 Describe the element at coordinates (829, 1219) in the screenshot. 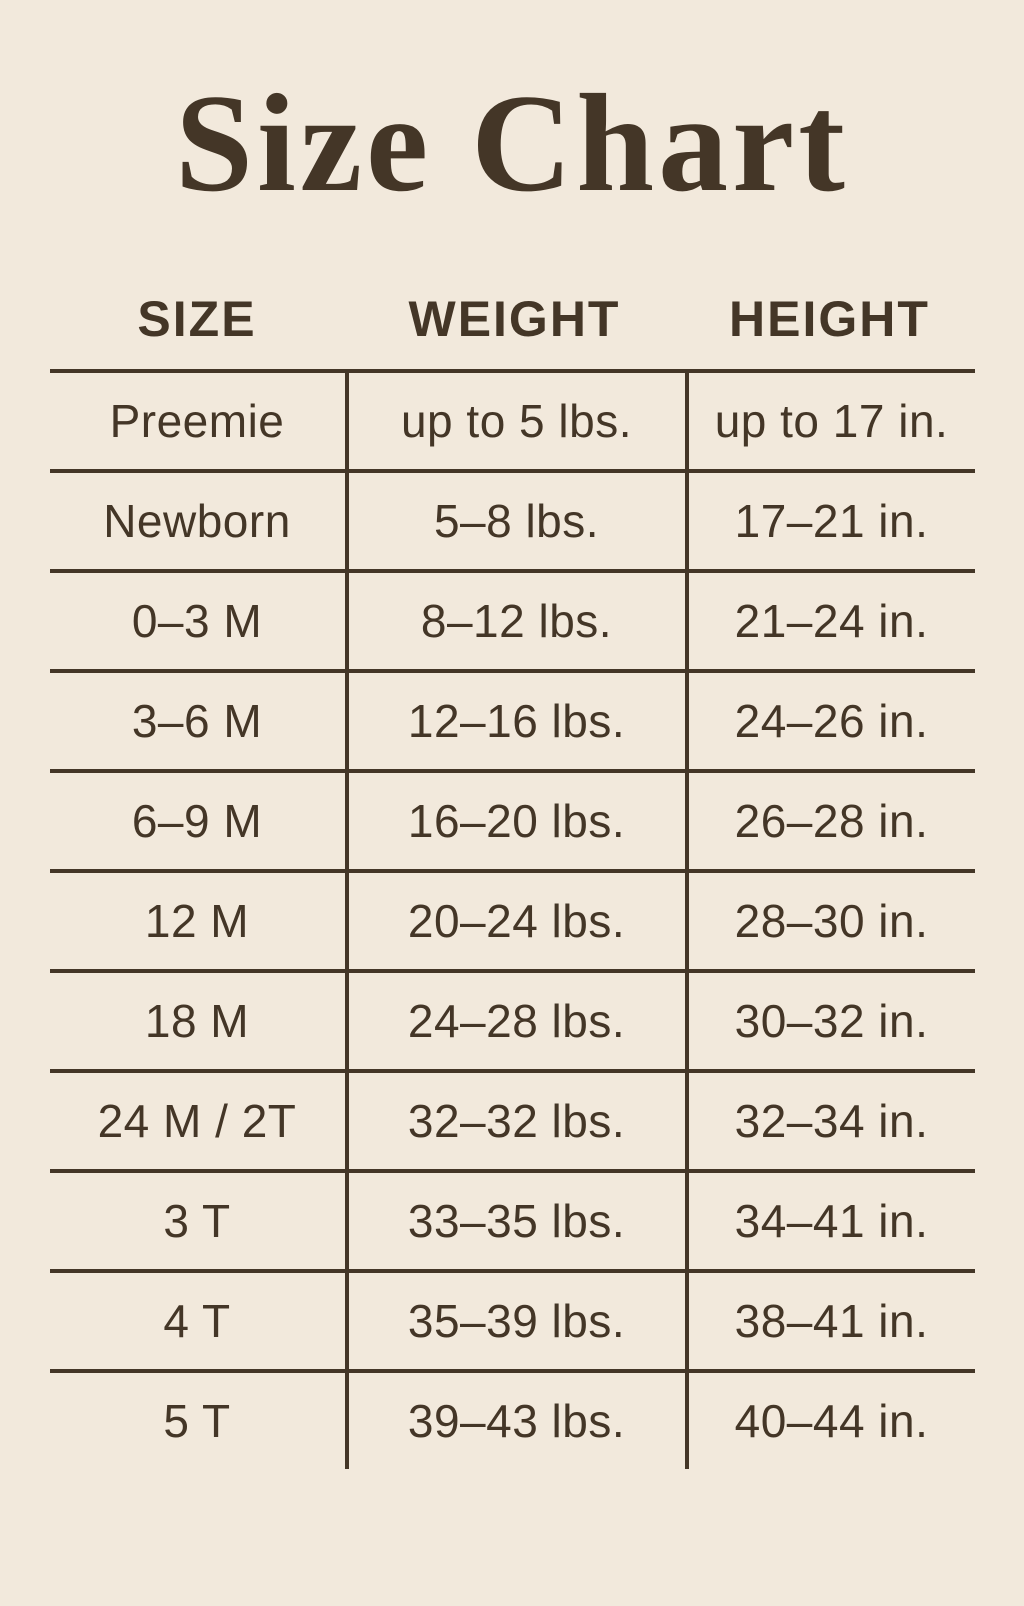

I see `height-cell: 34–41 in.` at that location.